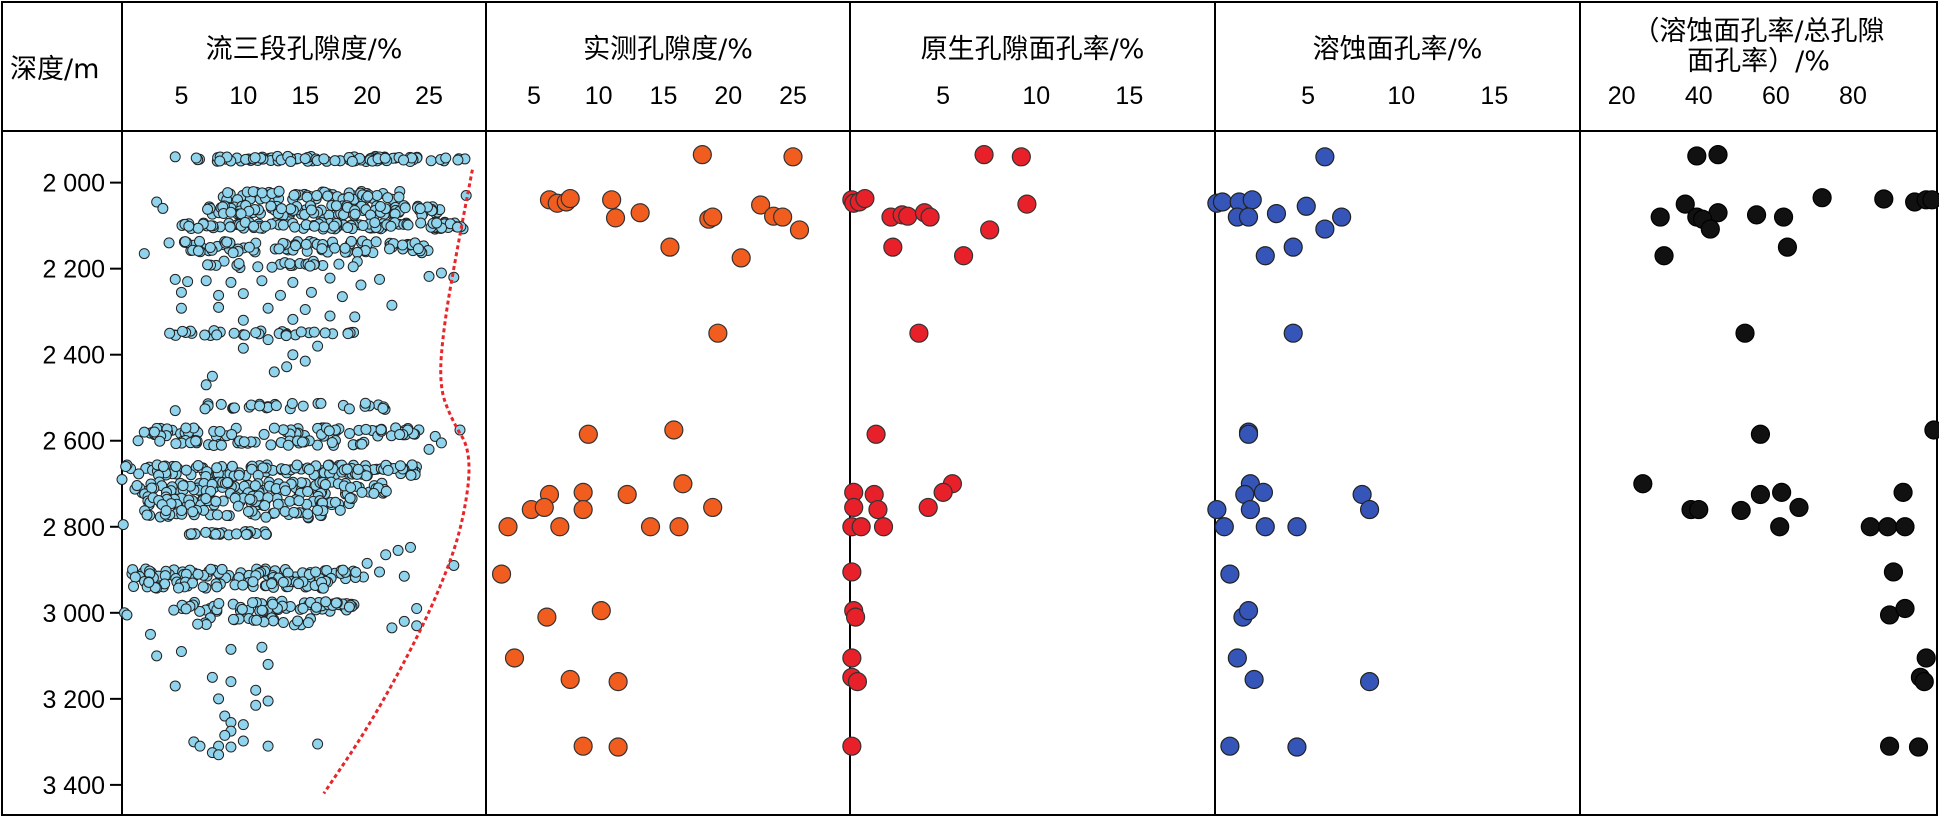 The height and width of the screenshot is (817, 1939). I want to click on x-tick-label: 20, so click(367, 96).